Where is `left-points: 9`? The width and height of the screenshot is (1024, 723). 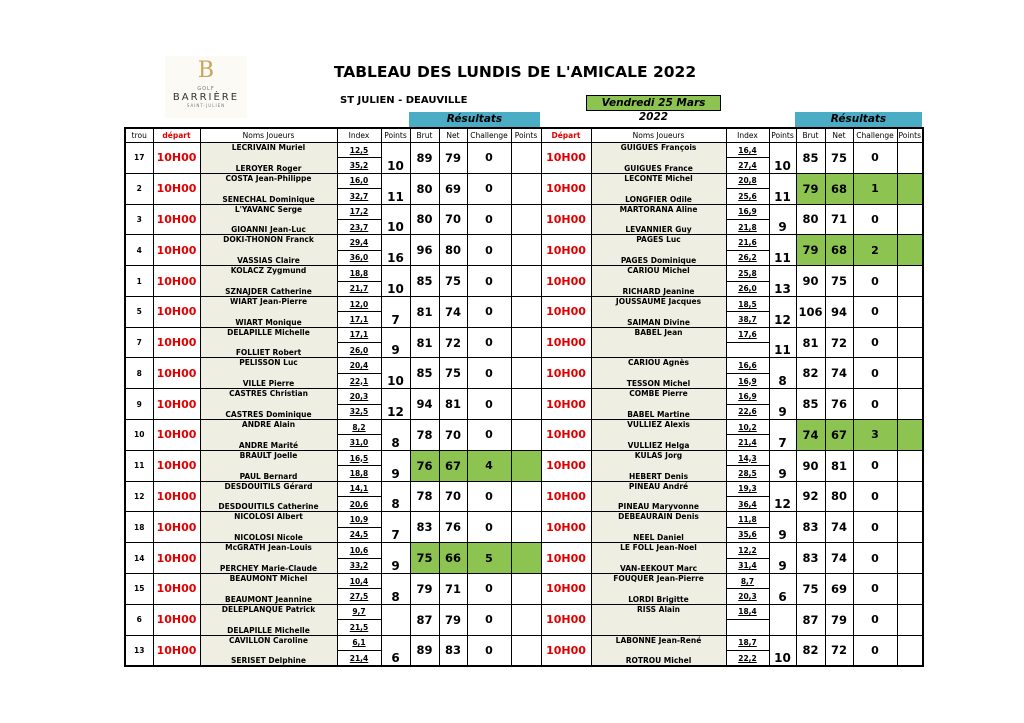 left-points: 9 is located at coordinates (395, 465).